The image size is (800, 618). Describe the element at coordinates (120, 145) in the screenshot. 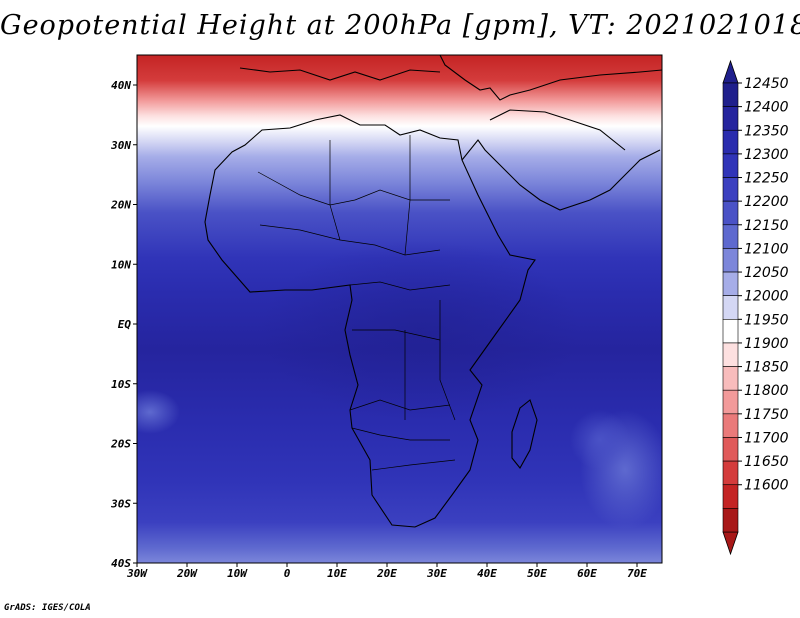

I see `y-tick-label: 30N` at that location.